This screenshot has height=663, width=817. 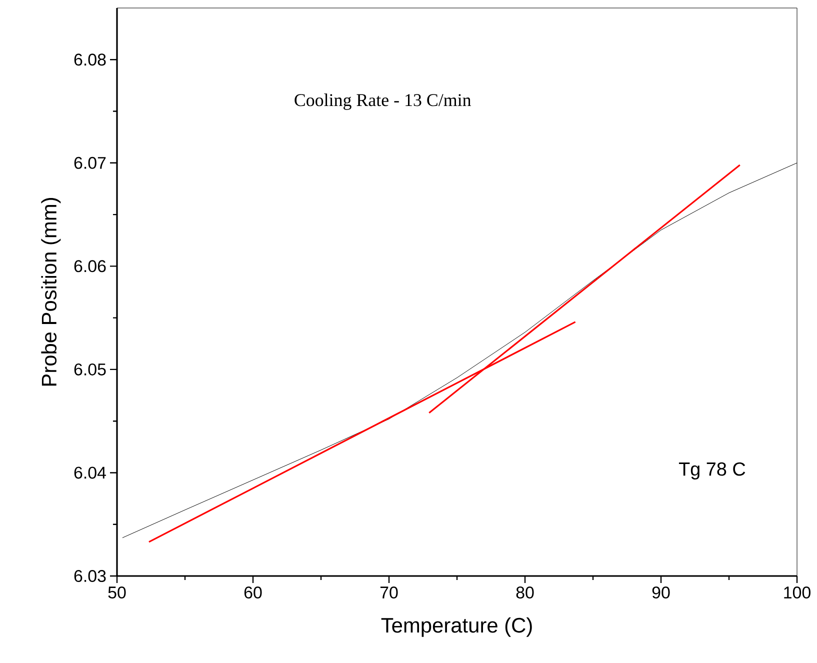 What do you see at coordinates (389, 592) in the screenshot?
I see `x-tick-label: 70` at bounding box center [389, 592].